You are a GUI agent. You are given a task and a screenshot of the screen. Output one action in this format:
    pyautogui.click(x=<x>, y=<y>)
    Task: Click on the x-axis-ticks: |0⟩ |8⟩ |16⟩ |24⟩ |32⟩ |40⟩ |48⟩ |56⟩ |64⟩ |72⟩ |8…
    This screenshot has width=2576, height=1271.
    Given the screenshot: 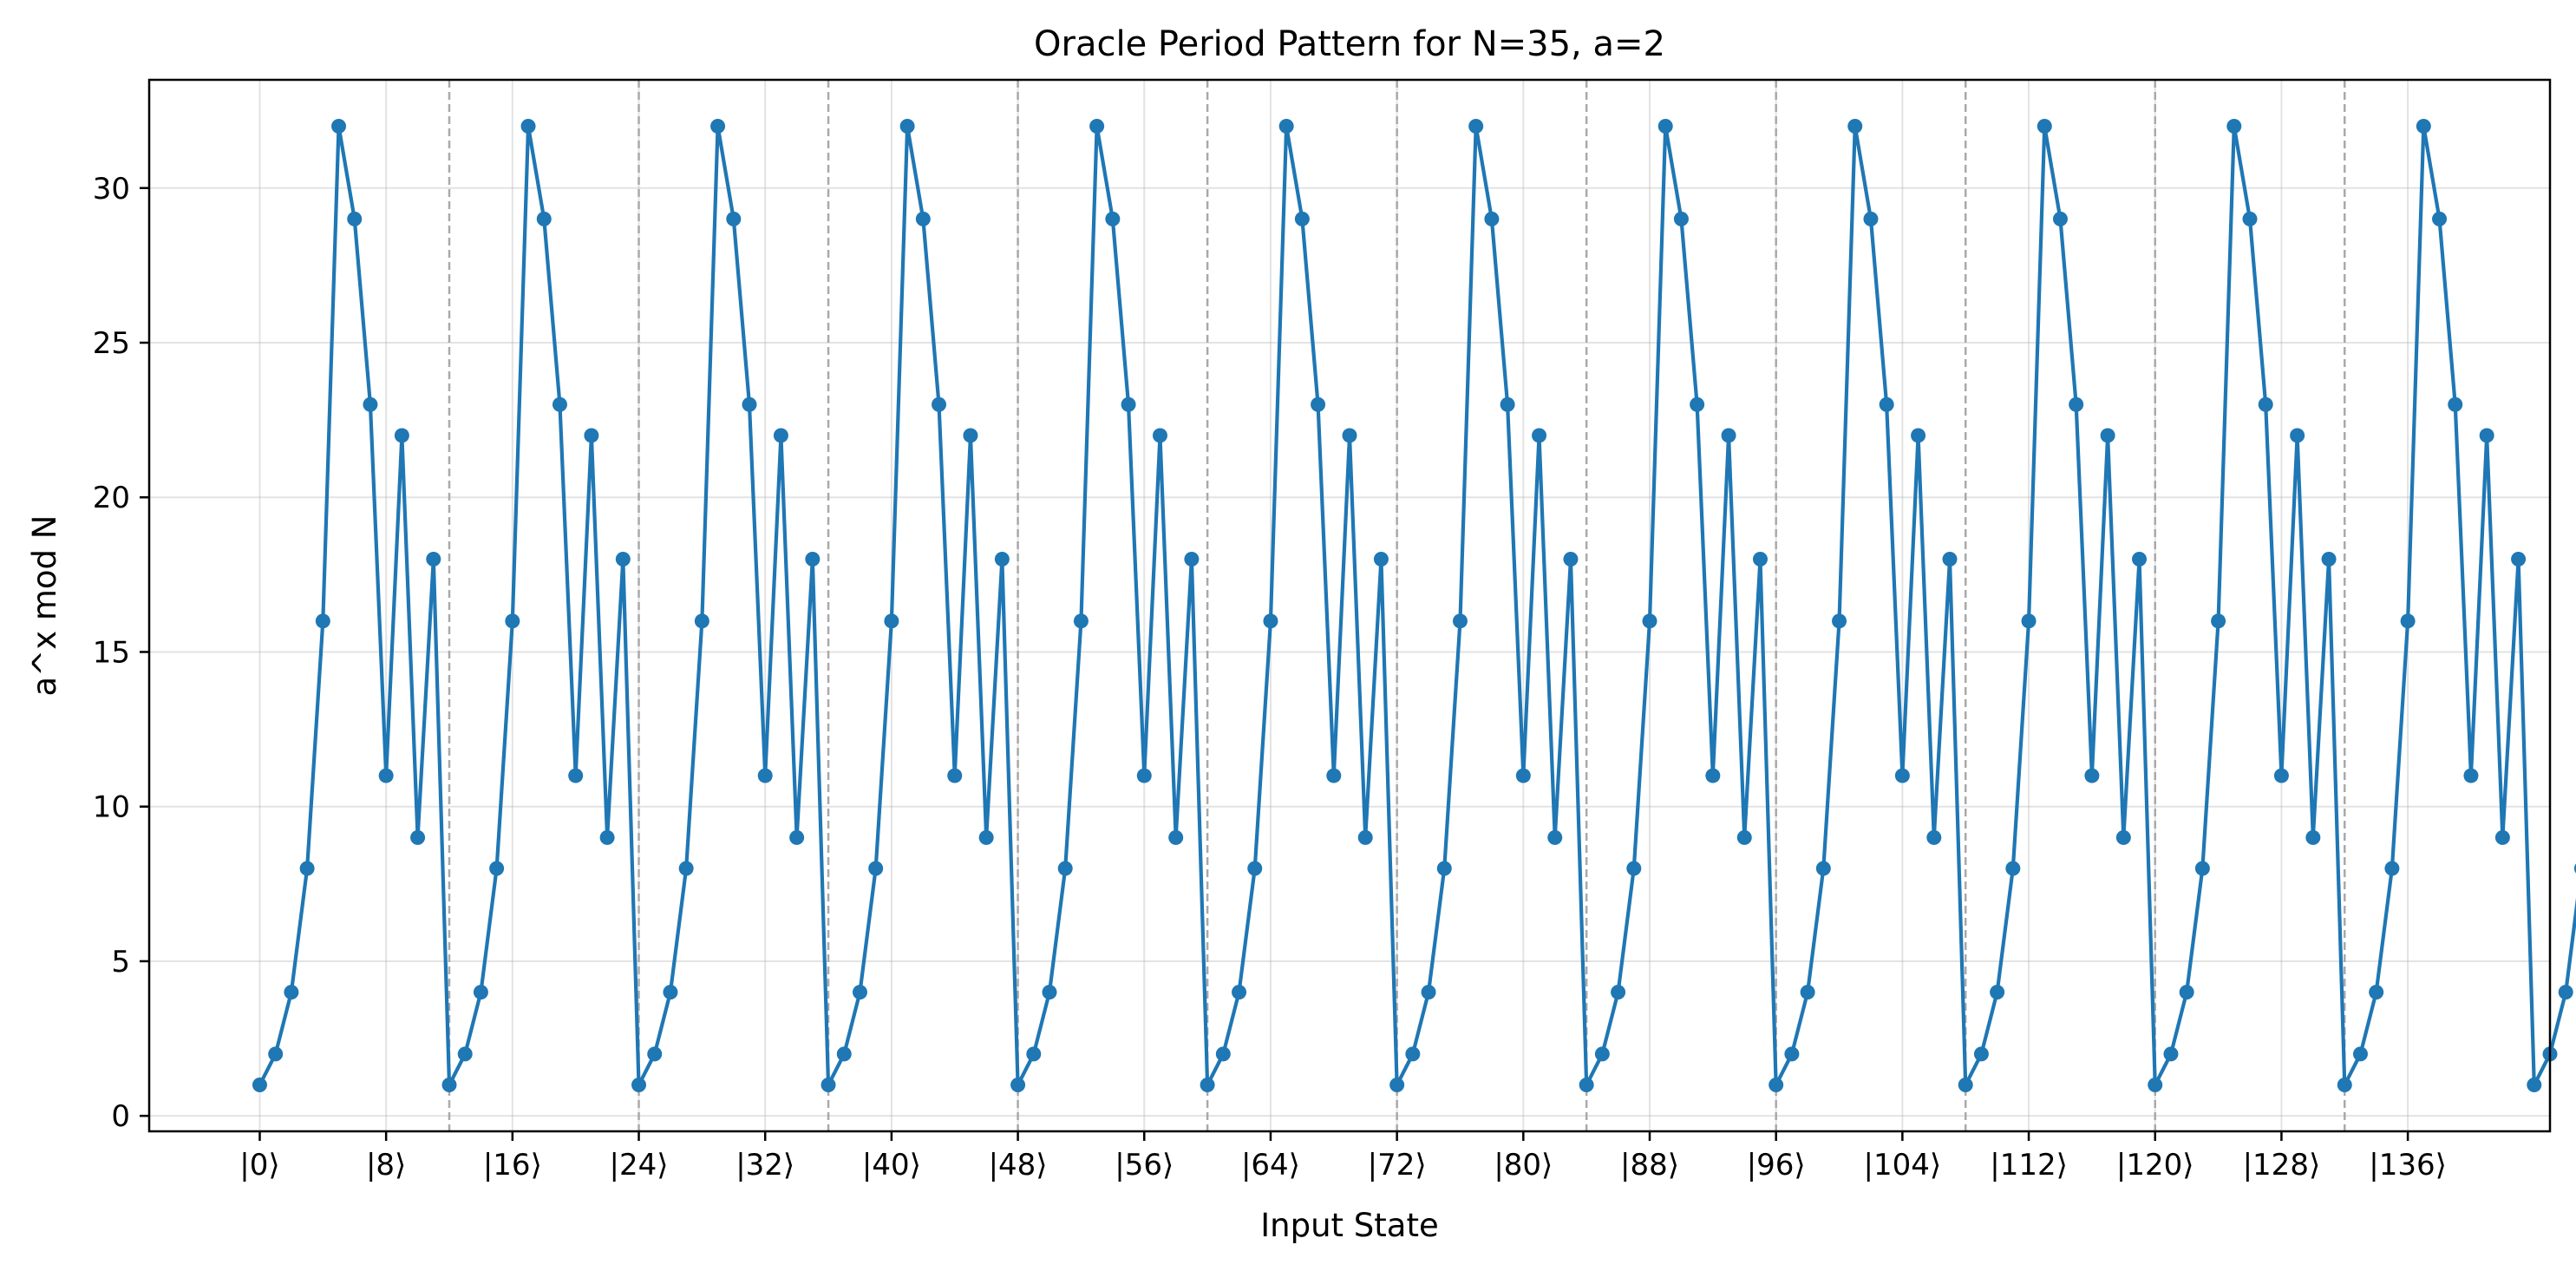 What is the action you would take?
    pyautogui.click(x=1343, y=1157)
    